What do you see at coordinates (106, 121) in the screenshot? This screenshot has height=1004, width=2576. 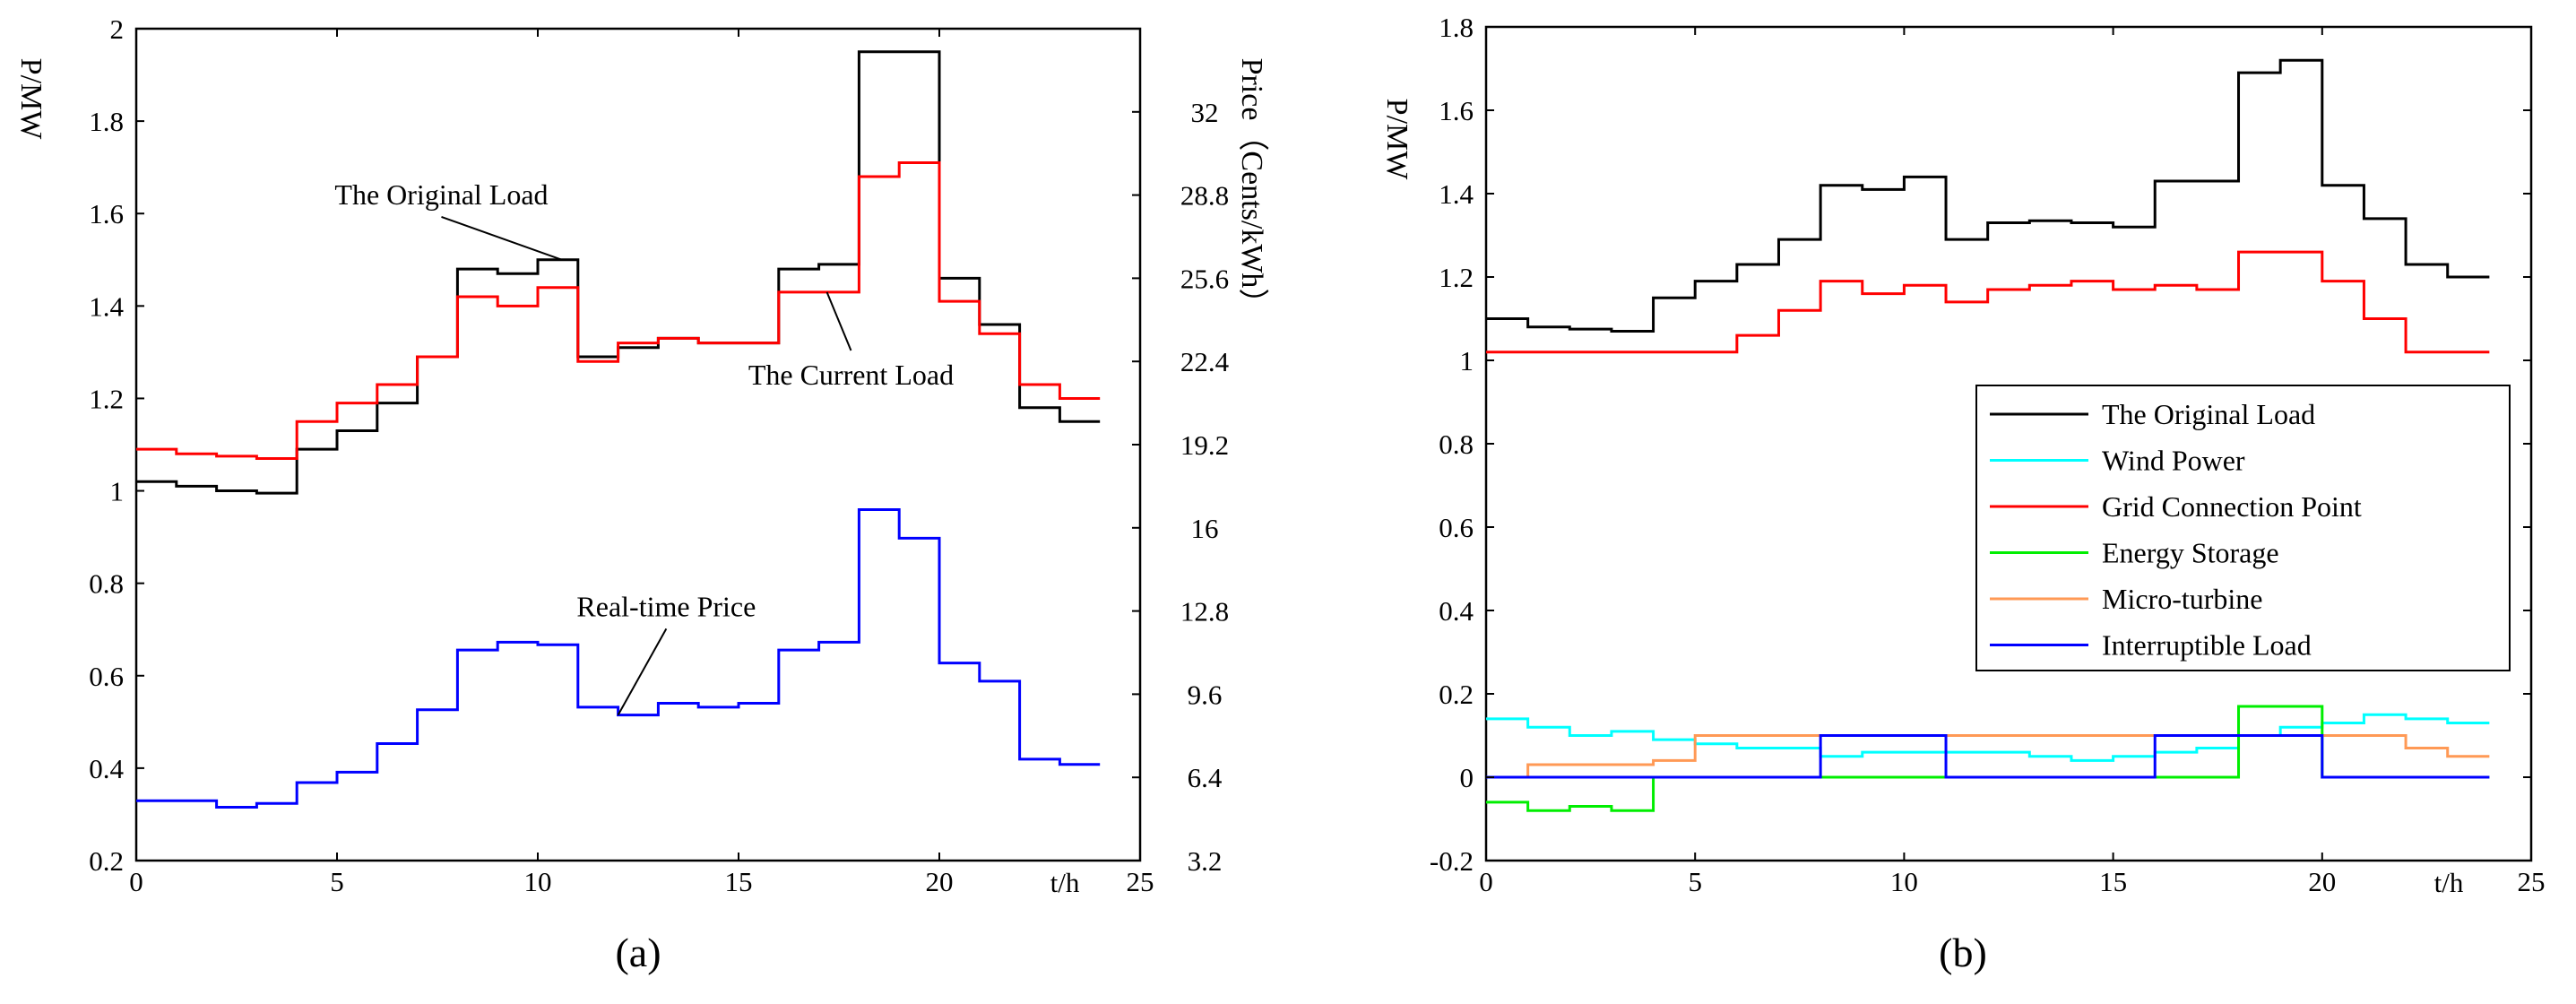 I see `panel-a-y-tick-label: 1.8` at bounding box center [106, 121].